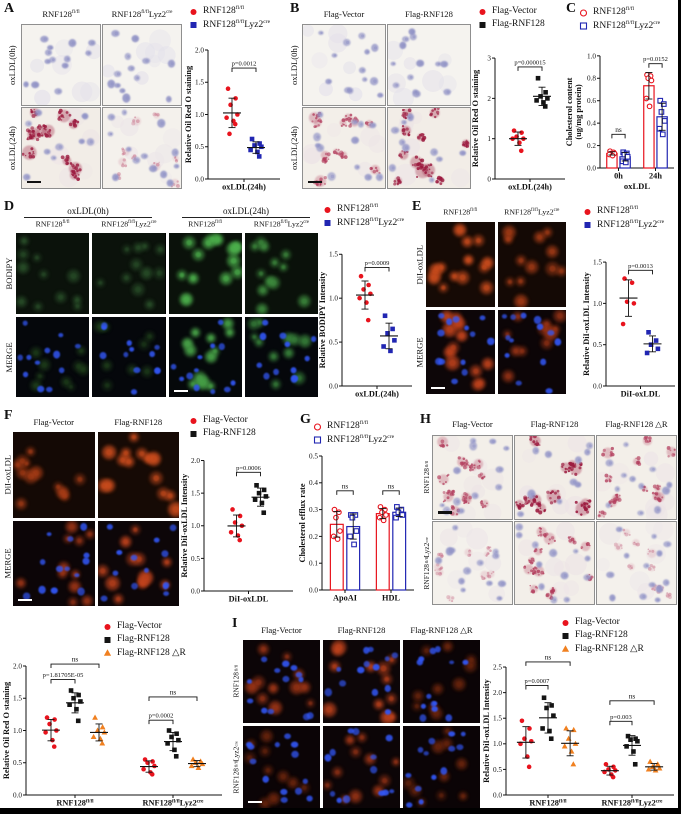 The image size is (681, 814). I want to click on svg-text: ApoAI, so click(345, 598).